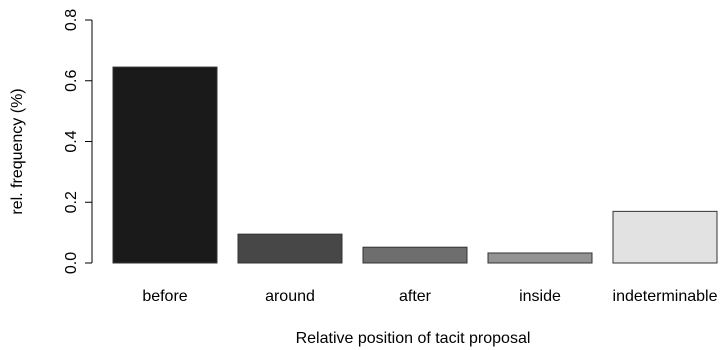 This screenshot has width=724, height=350. Describe the element at coordinates (540, 258) in the screenshot. I see `bar-inside` at that location.